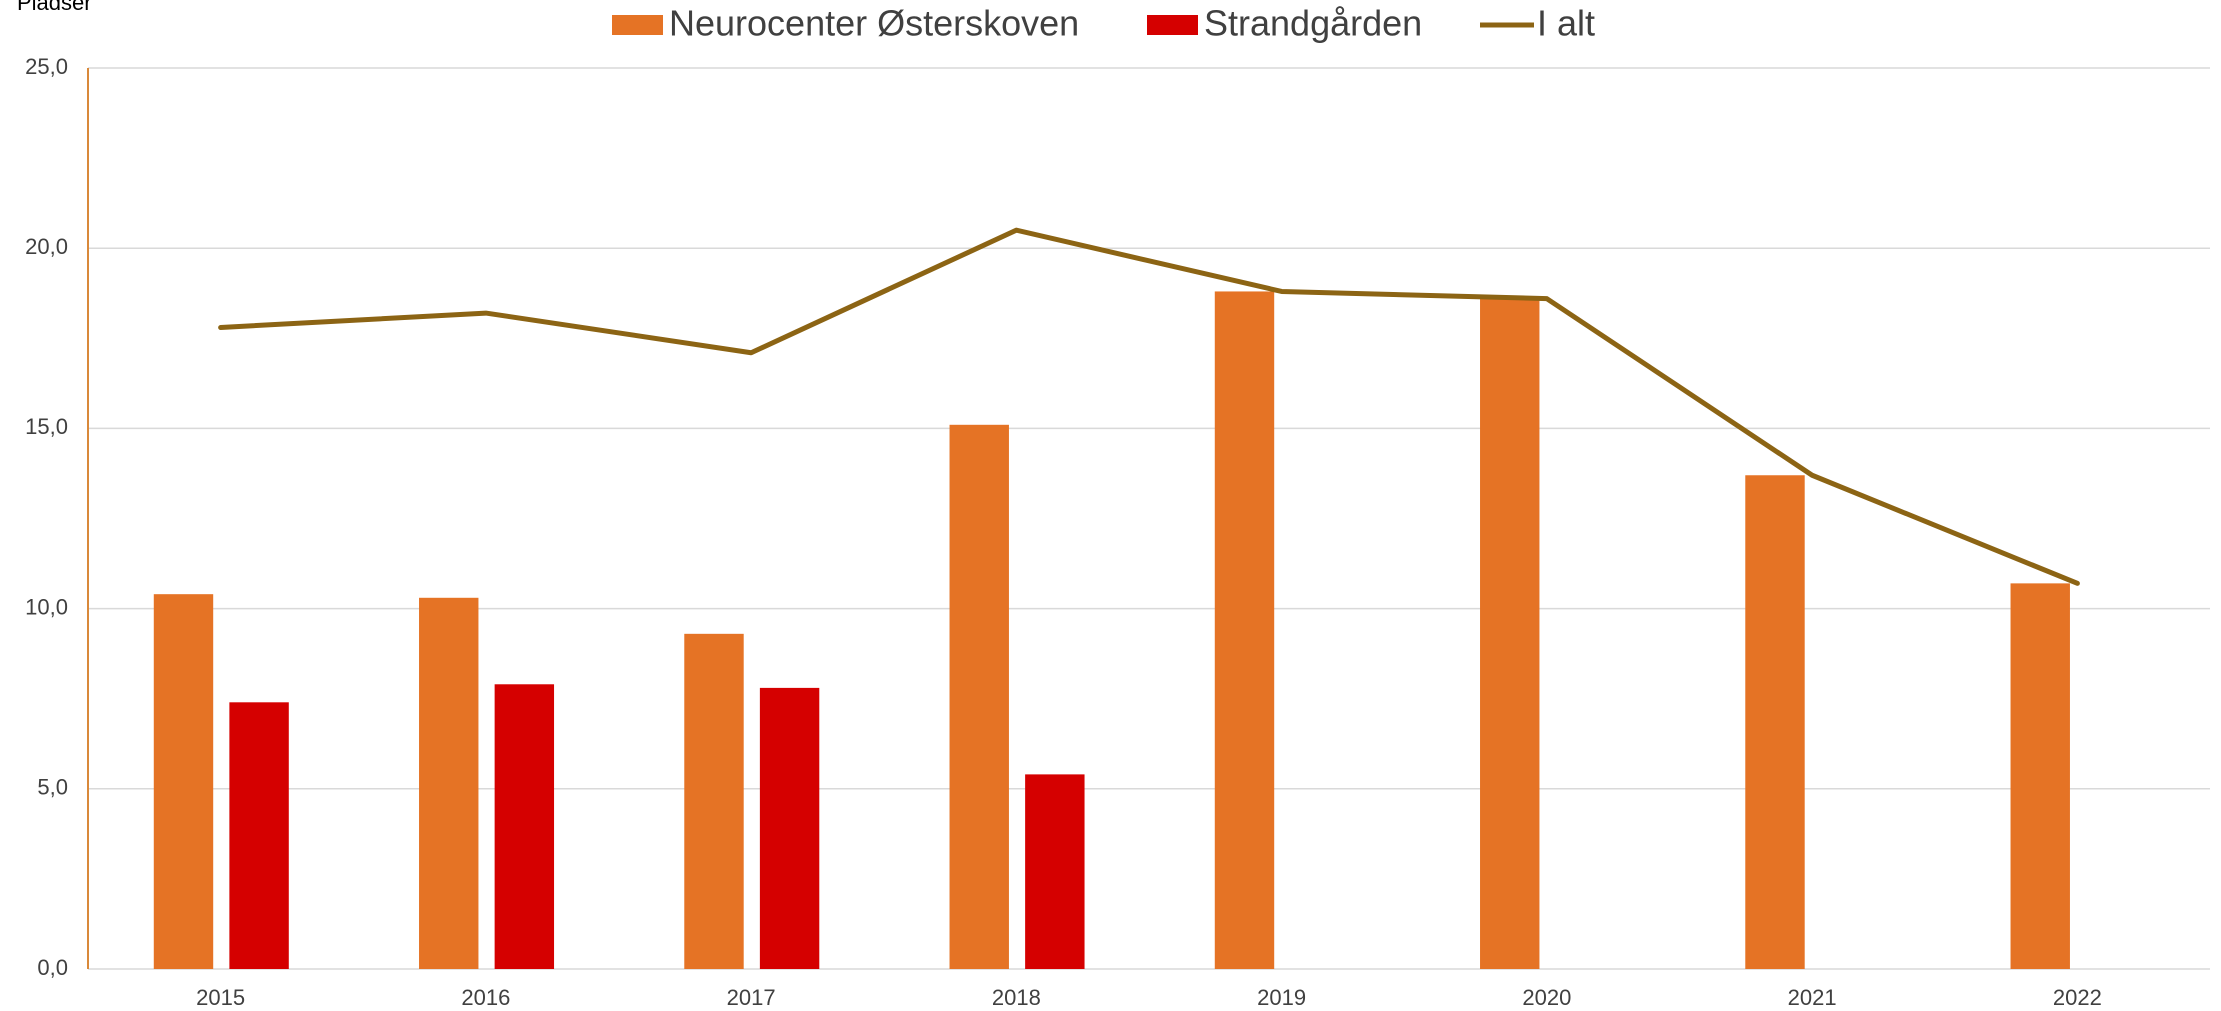  Describe the element at coordinates (46, 246) in the screenshot. I see `y-tick-label: 20,0` at that location.